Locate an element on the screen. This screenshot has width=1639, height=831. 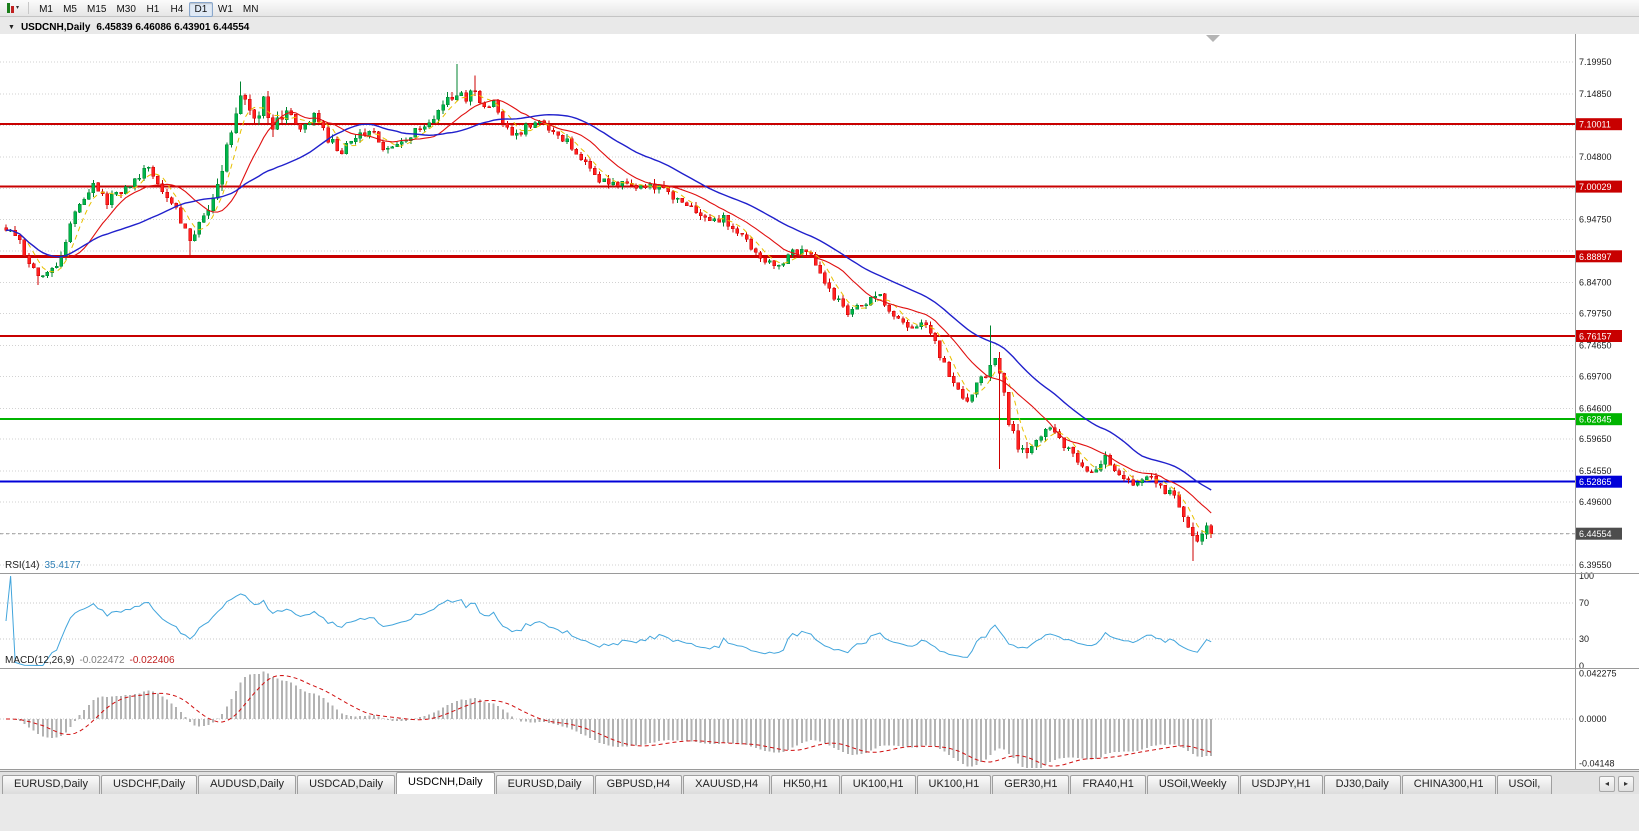
bottom-filler is located at coordinates (819, 812).